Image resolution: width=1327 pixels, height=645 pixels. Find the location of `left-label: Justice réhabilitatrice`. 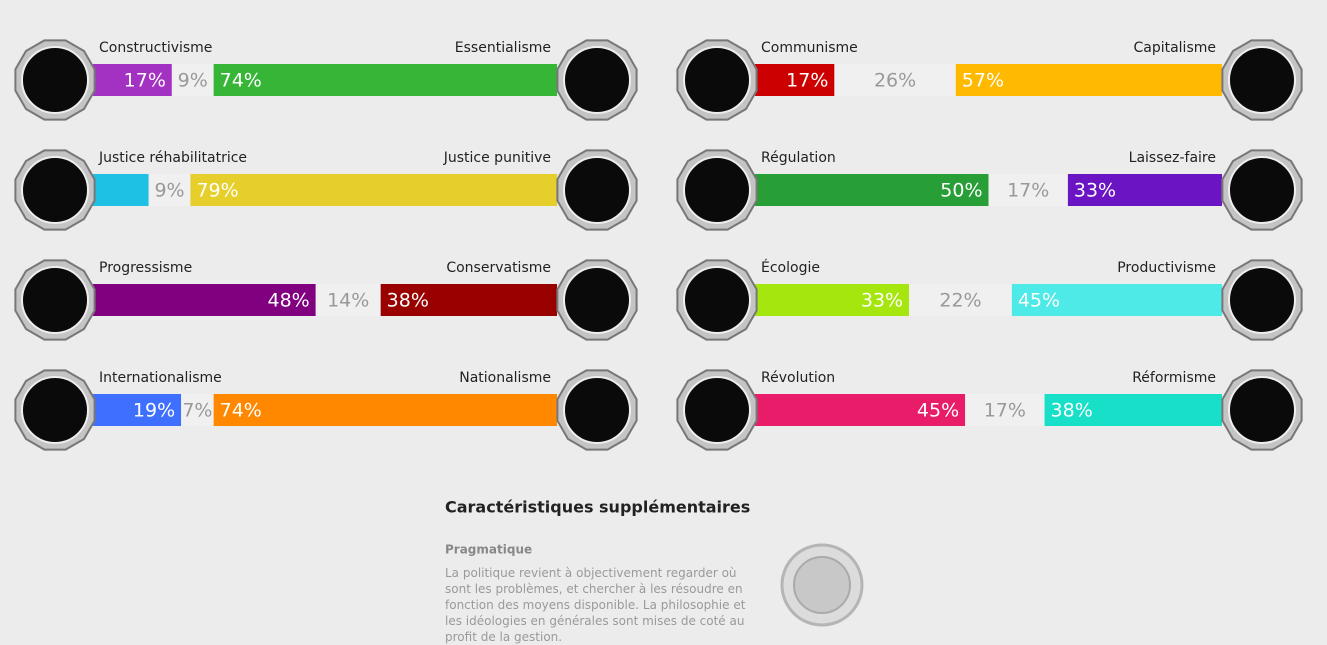

left-label: Justice réhabilitatrice is located at coordinates (172, 158).